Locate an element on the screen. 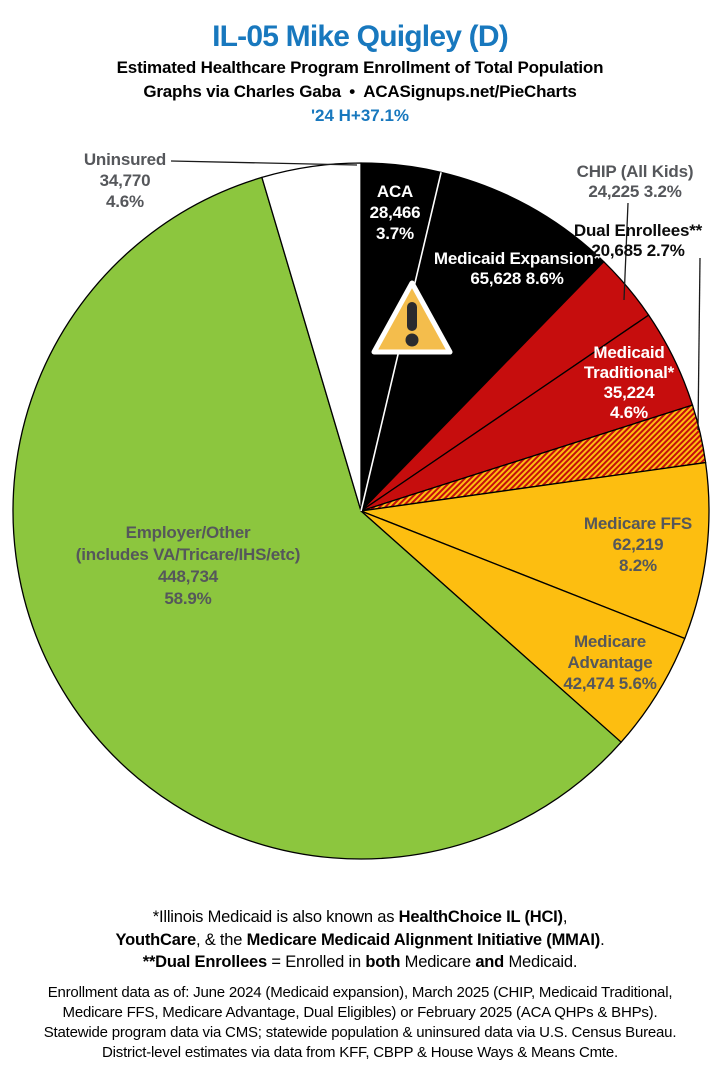 The height and width of the screenshot is (1070, 720). slice-name: Uninsured is located at coordinates (125, 159).